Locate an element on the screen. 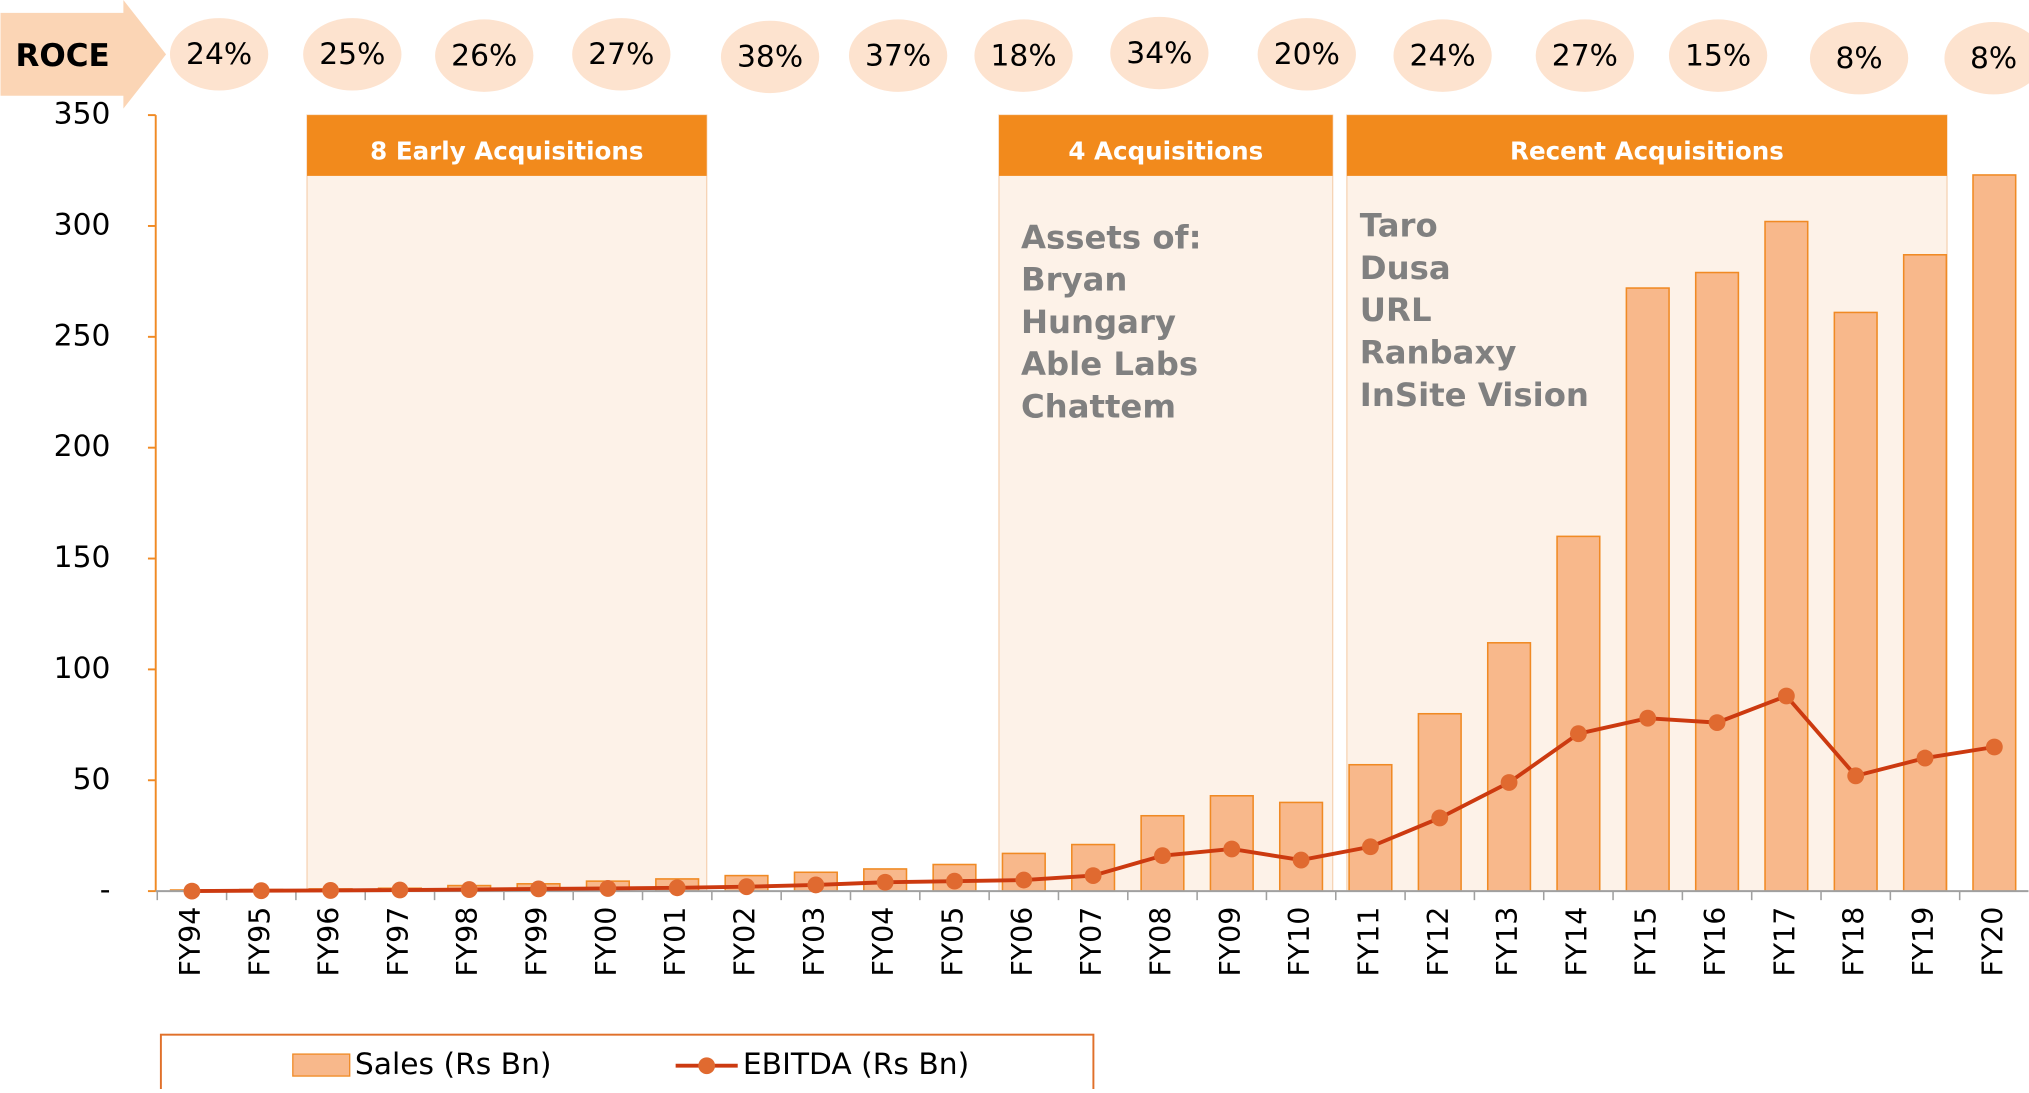  x-tick-label: FY94 is located at coordinates (190, 942).